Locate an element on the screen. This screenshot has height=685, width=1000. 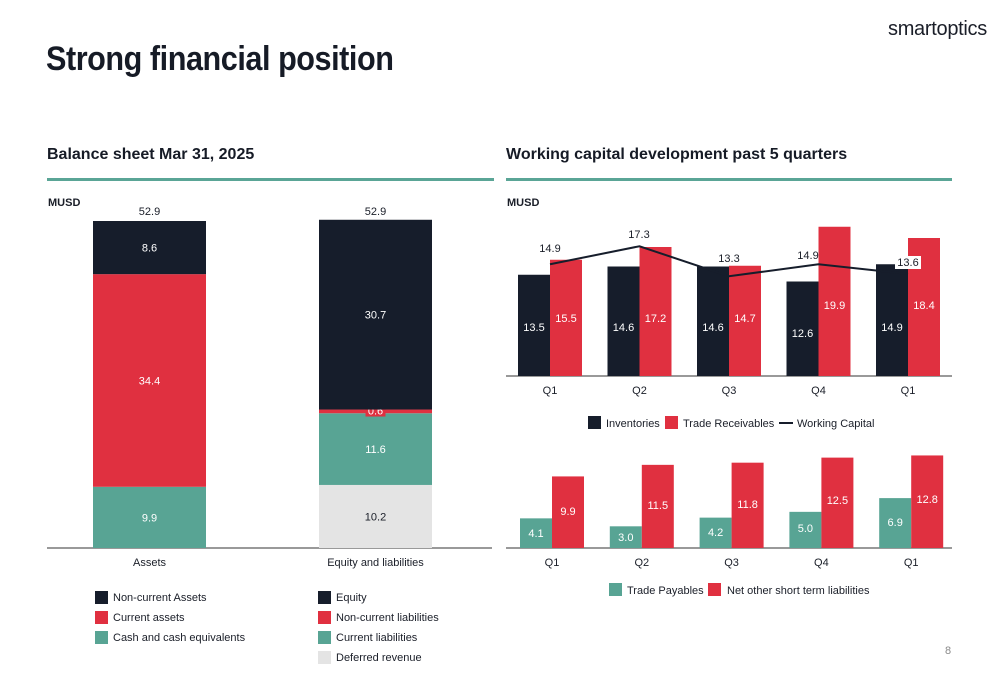
data-label: 19.9 is located at coordinates (834, 306).